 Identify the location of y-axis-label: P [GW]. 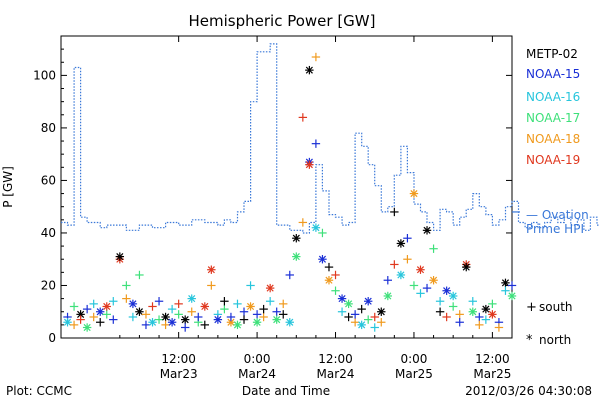
(8, 187).